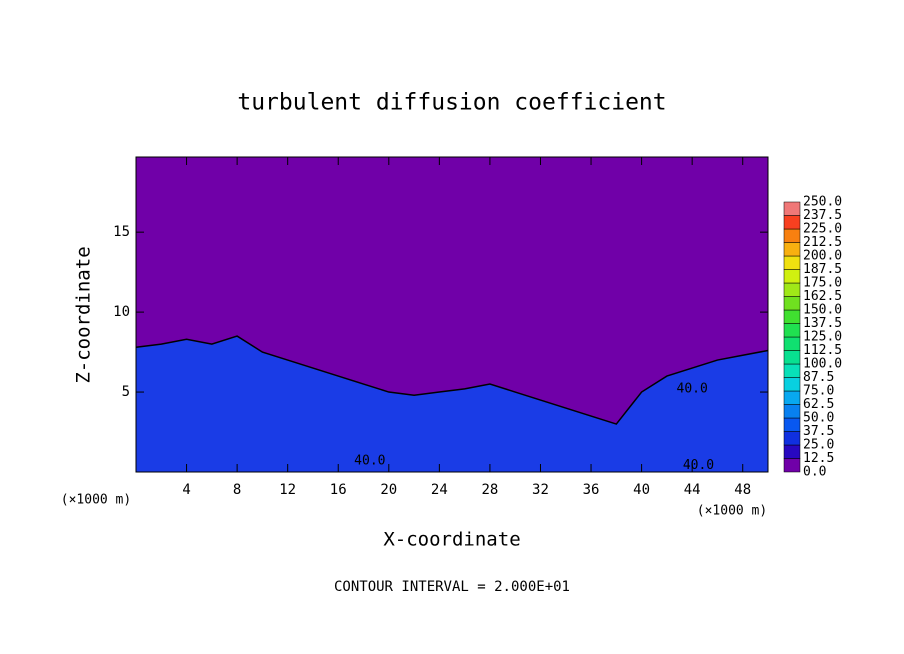  I want to click on x-tick-label: 20, so click(388, 490).